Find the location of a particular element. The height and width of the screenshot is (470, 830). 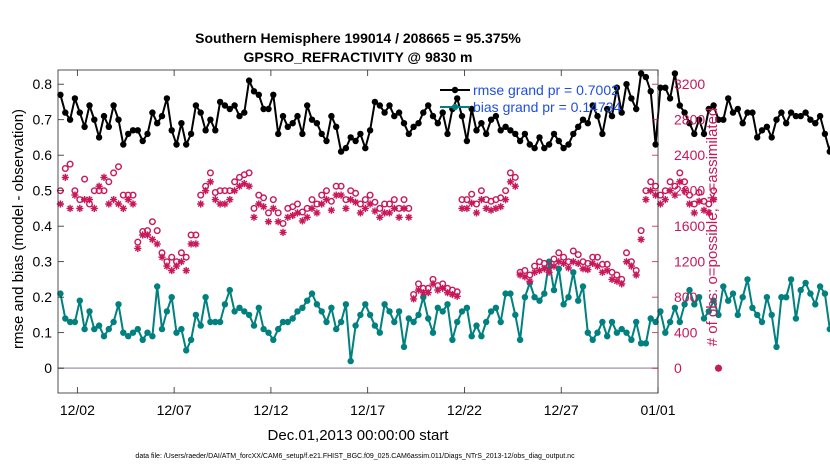

y-left-tick-label: 0.6 is located at coordinates (43, 155).